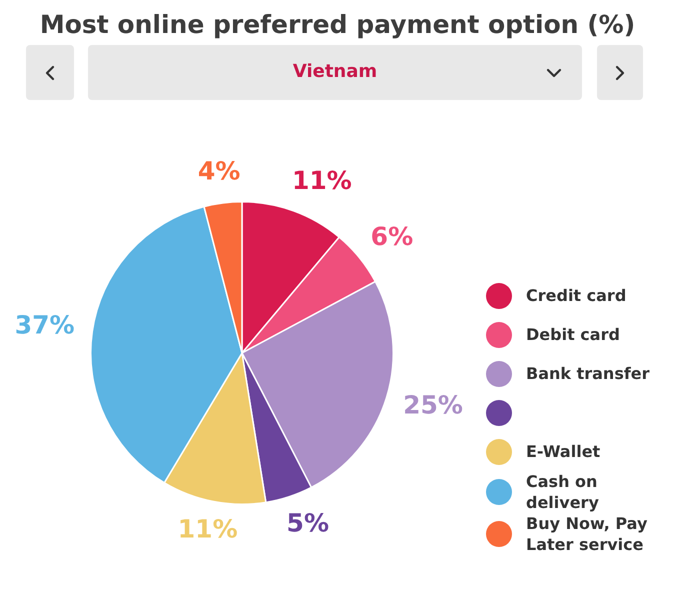 The height and width of the screenshot is (590, 675). I want to click on data-label: 4%, so click(219, 171).